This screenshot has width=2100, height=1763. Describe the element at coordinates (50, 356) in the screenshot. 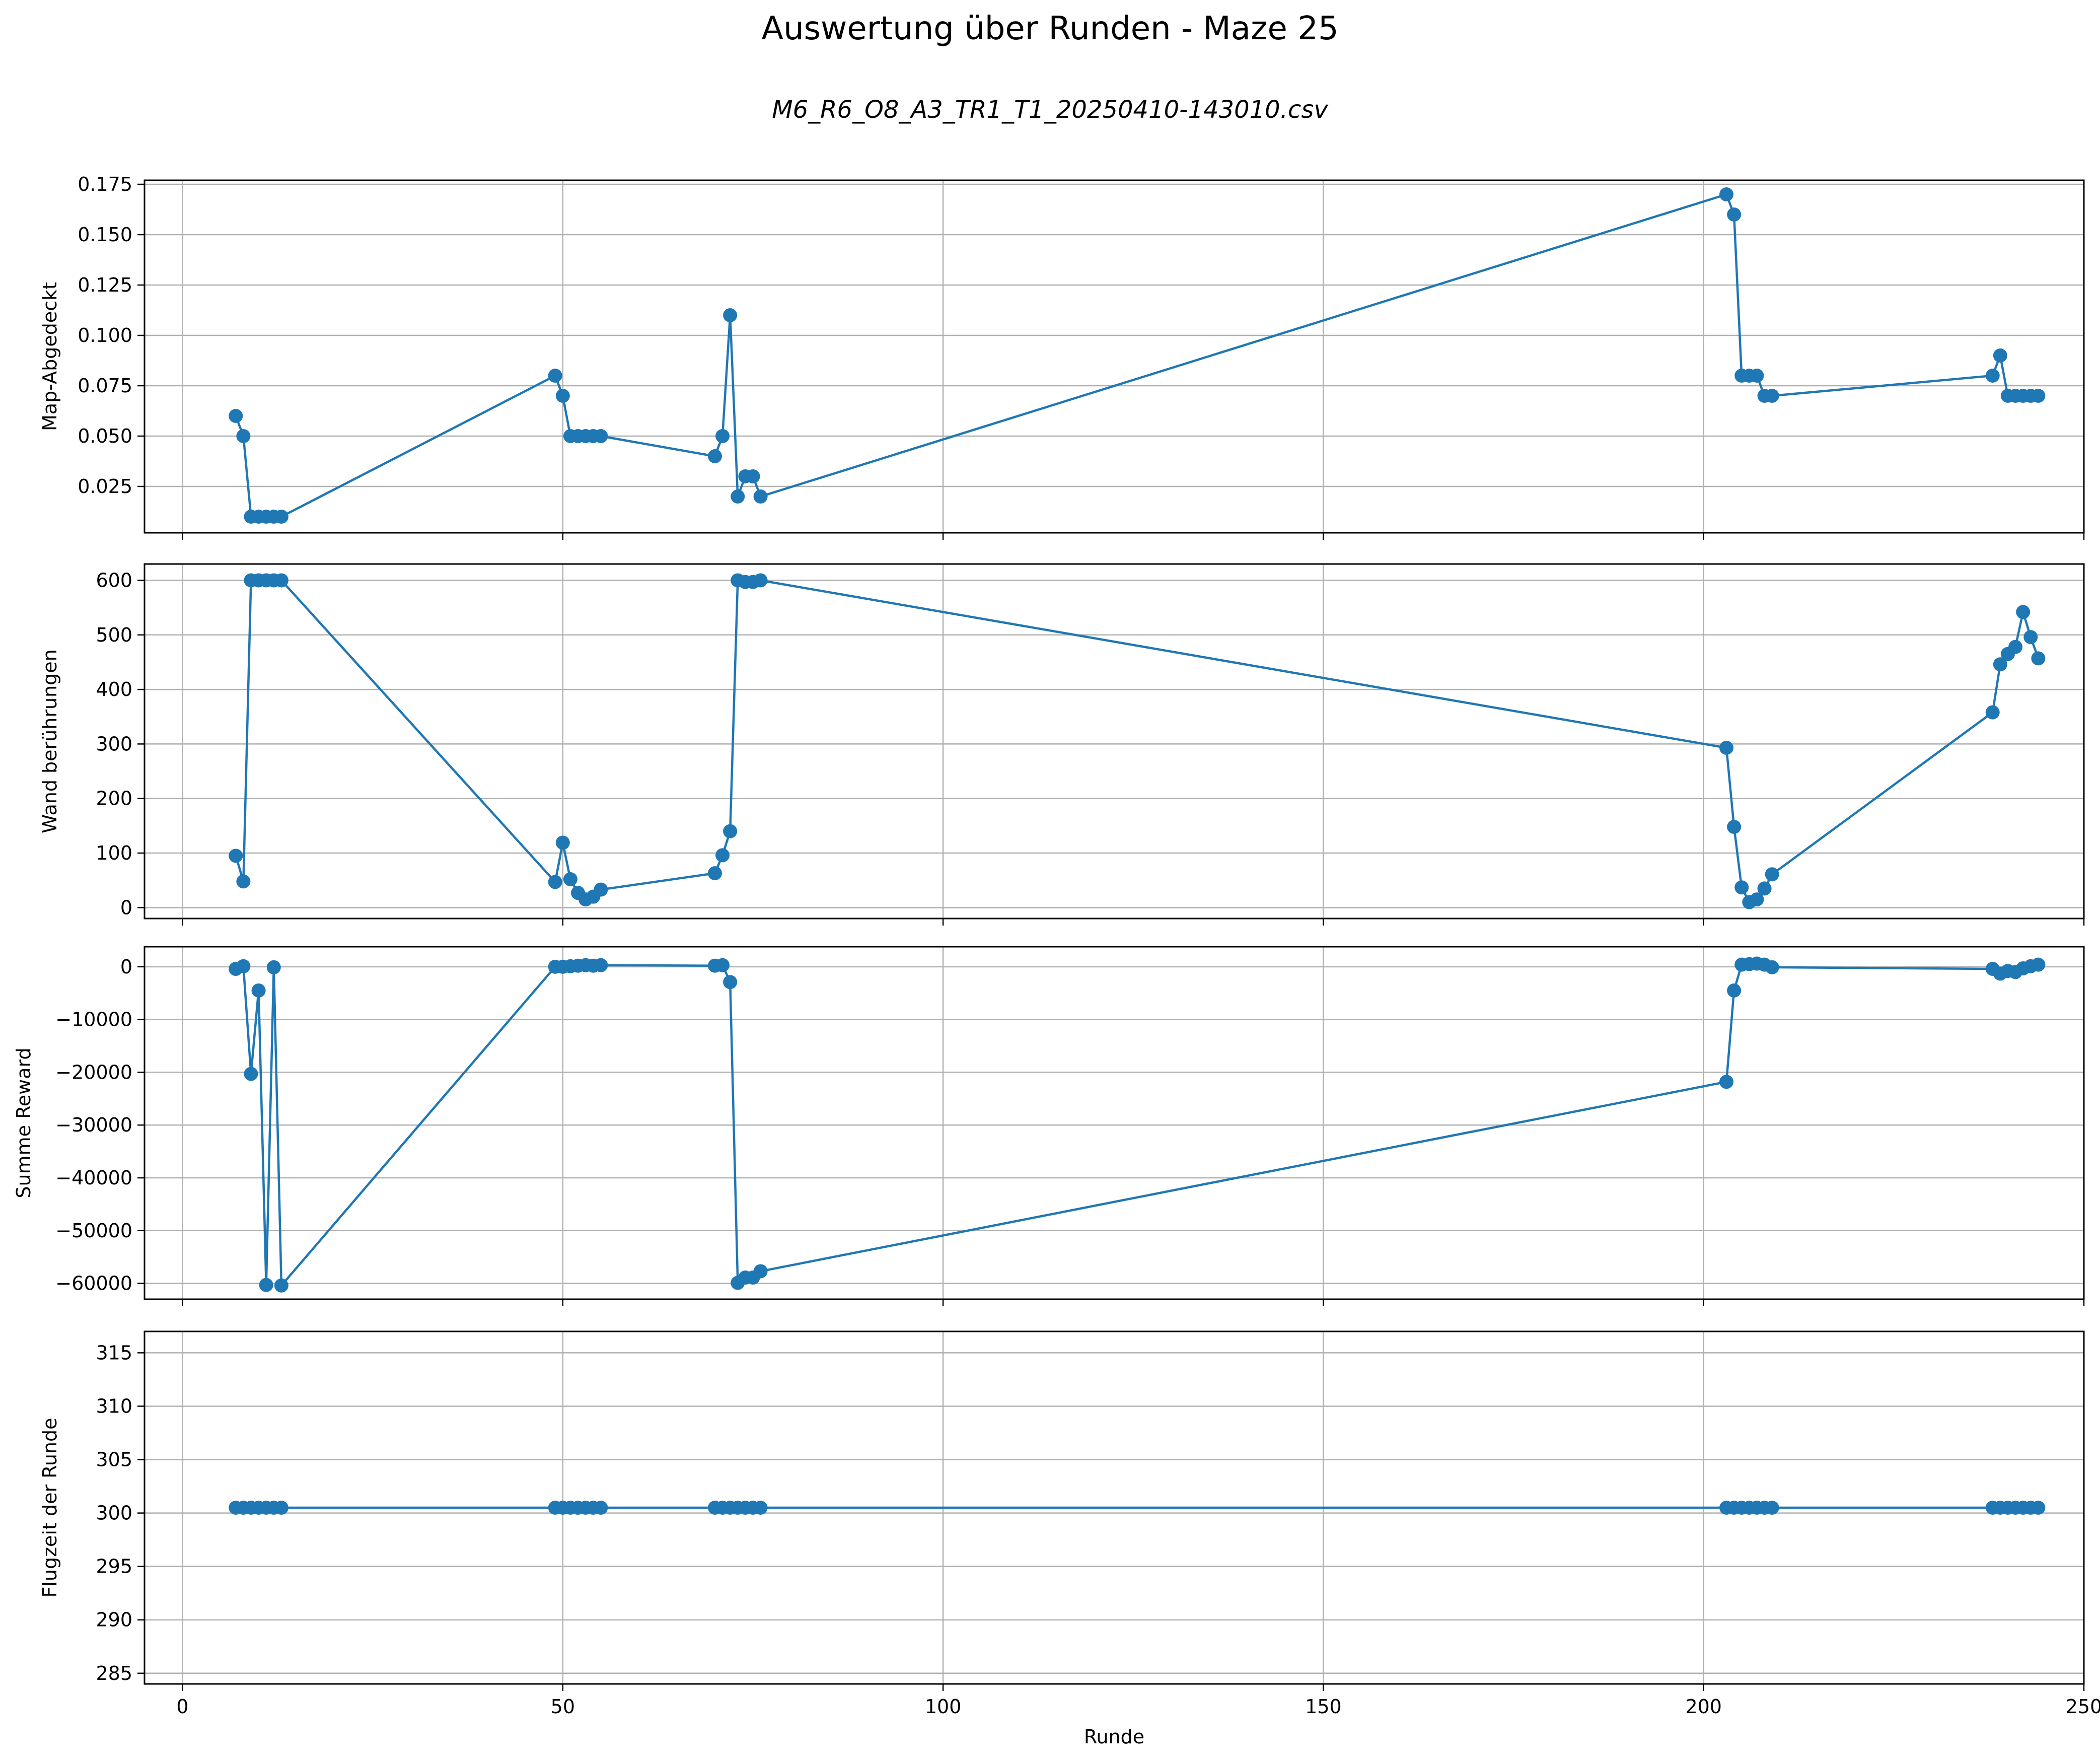

I see `y-axis-label: Map-Abgedeckt` at that location.